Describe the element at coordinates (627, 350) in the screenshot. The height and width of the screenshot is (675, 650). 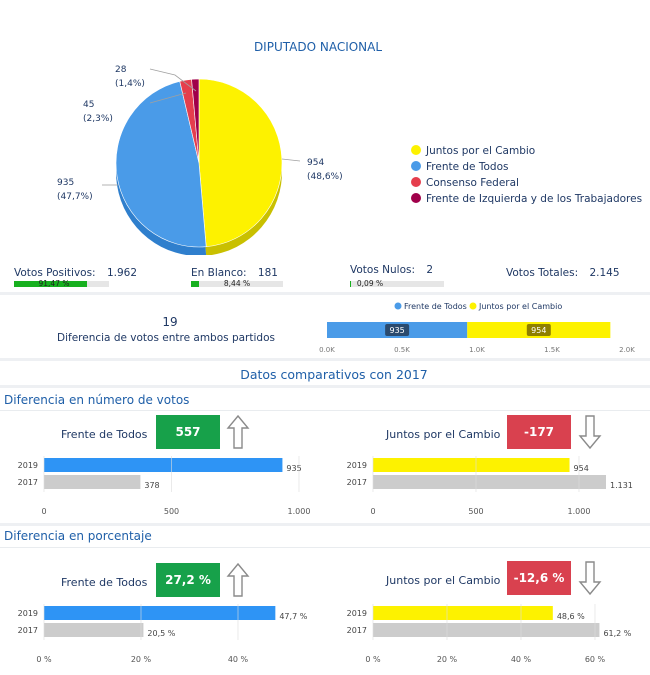
I see `stack-tick: 2.0K` at that location.